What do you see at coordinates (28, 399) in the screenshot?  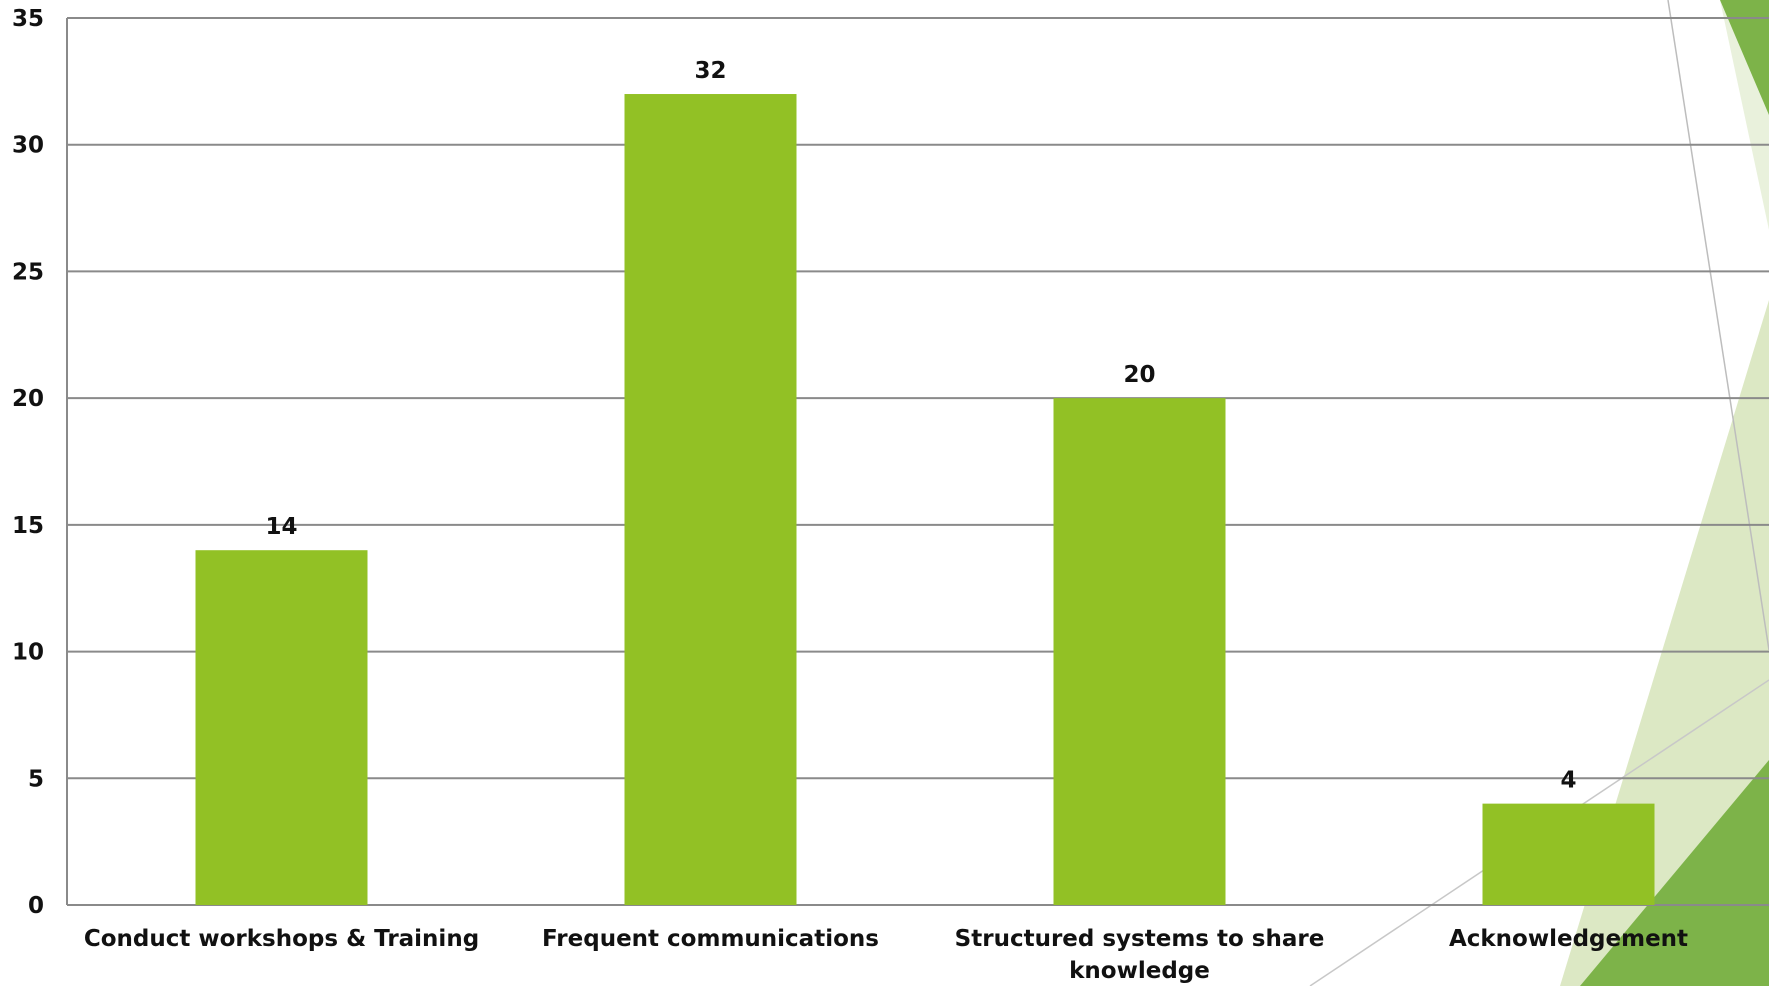 I see `y-tick-label: 20` at bounding box center [28, 399].